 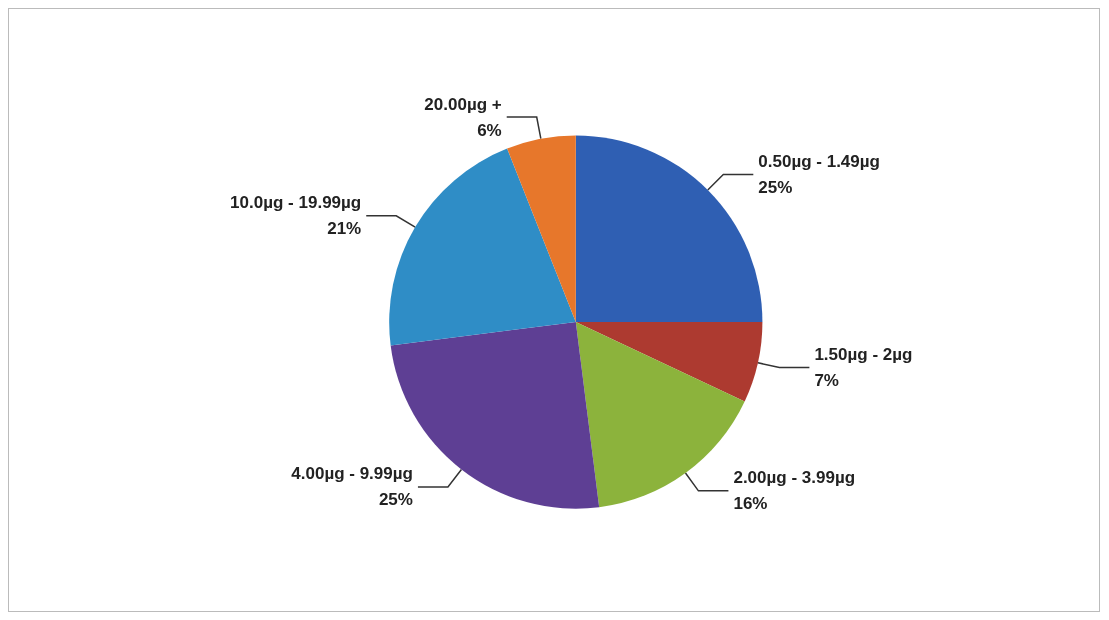 What do you see at coordinates (819, 162) in the screenshot?
I see `slice-label: 0.50µg - 1.49µg` at bounding box center [819, 162].